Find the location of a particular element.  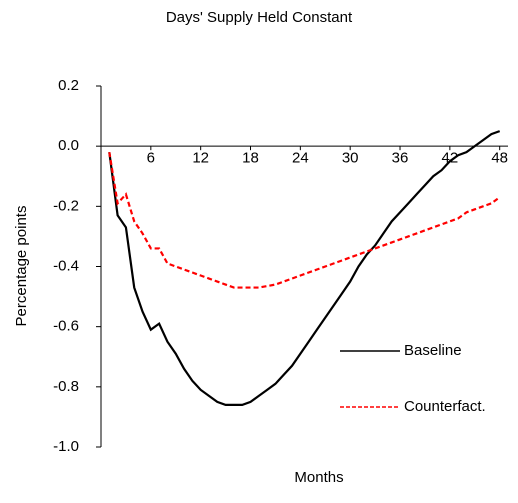

y-tick-label: 0.2 is located at coordinates (68, 85).